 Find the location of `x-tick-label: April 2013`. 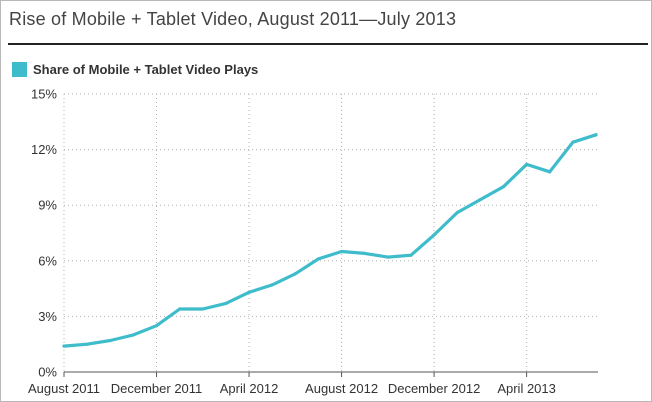

x-tick-label: April 2013 is located at coordinates (526, 388).